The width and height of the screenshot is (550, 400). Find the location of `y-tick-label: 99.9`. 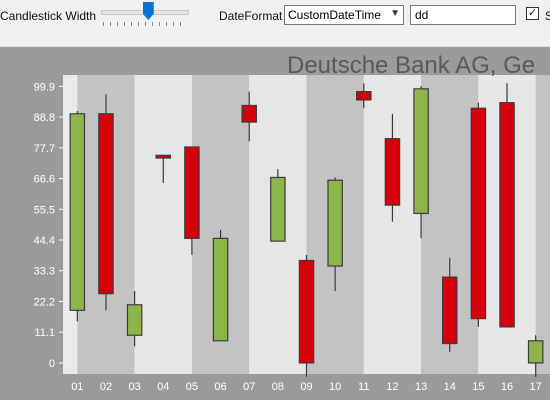

y-tick-label: 99.9 is located at coordinates (44, 87).